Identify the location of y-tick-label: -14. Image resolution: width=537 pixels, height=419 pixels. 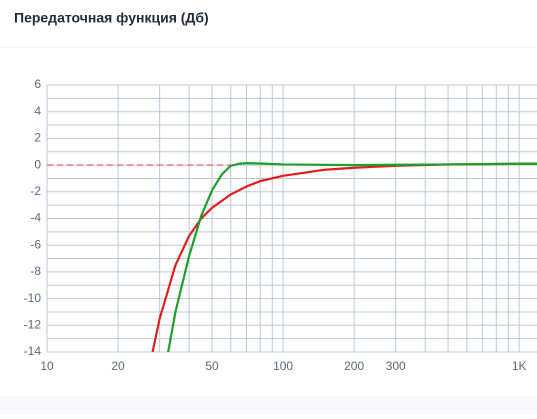
(33, 351).